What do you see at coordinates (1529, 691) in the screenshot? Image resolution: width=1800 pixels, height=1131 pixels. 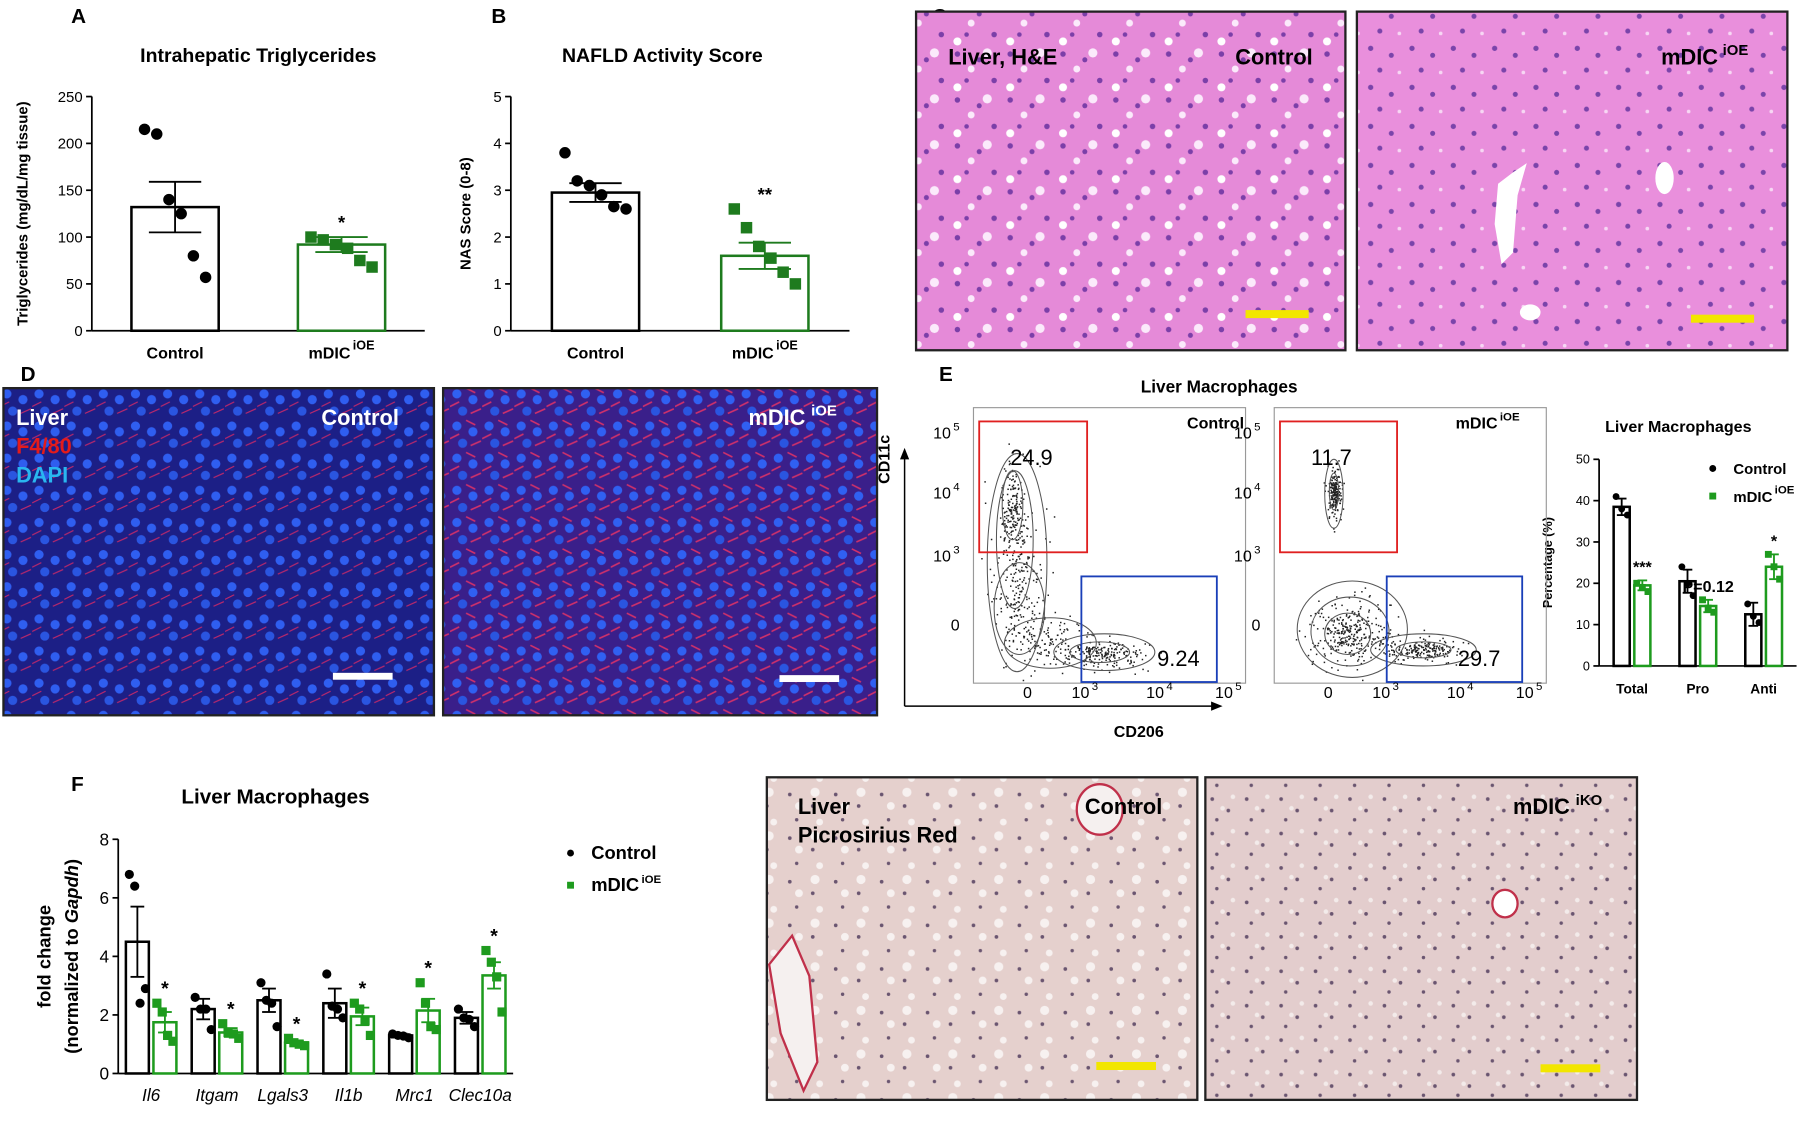 I see `x-tick-label: 10 5` at bounding box center [1529, 691].